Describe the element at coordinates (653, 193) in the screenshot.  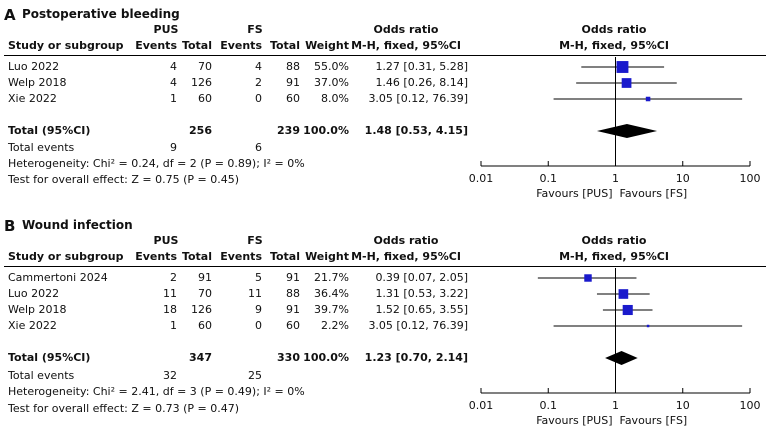
I see `panel-a-favours-right: Favours [FS]` at that location.